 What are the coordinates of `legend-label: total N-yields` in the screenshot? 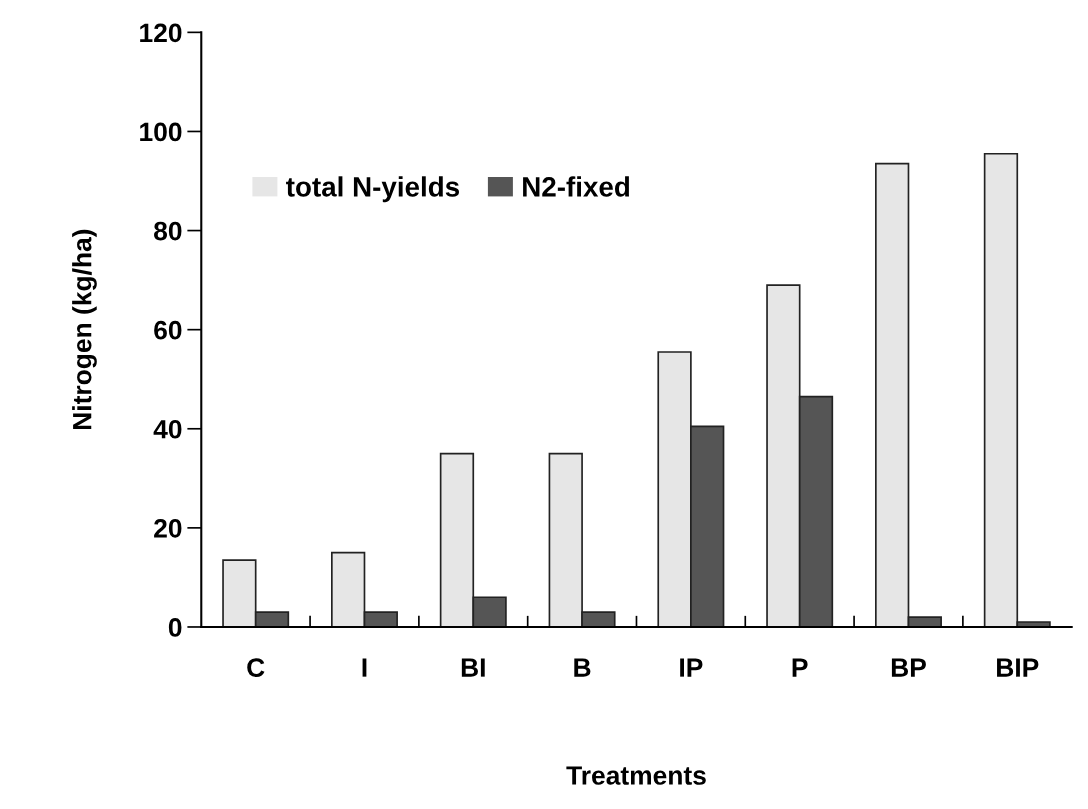 It's located at (372, 189).